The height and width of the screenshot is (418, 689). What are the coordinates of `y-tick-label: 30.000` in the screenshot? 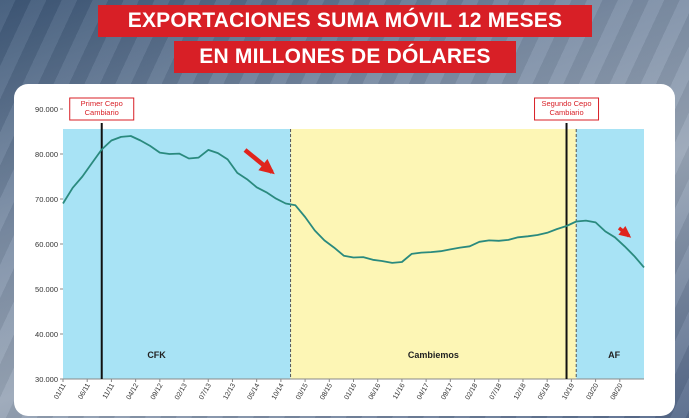 It's located at (46, 379).